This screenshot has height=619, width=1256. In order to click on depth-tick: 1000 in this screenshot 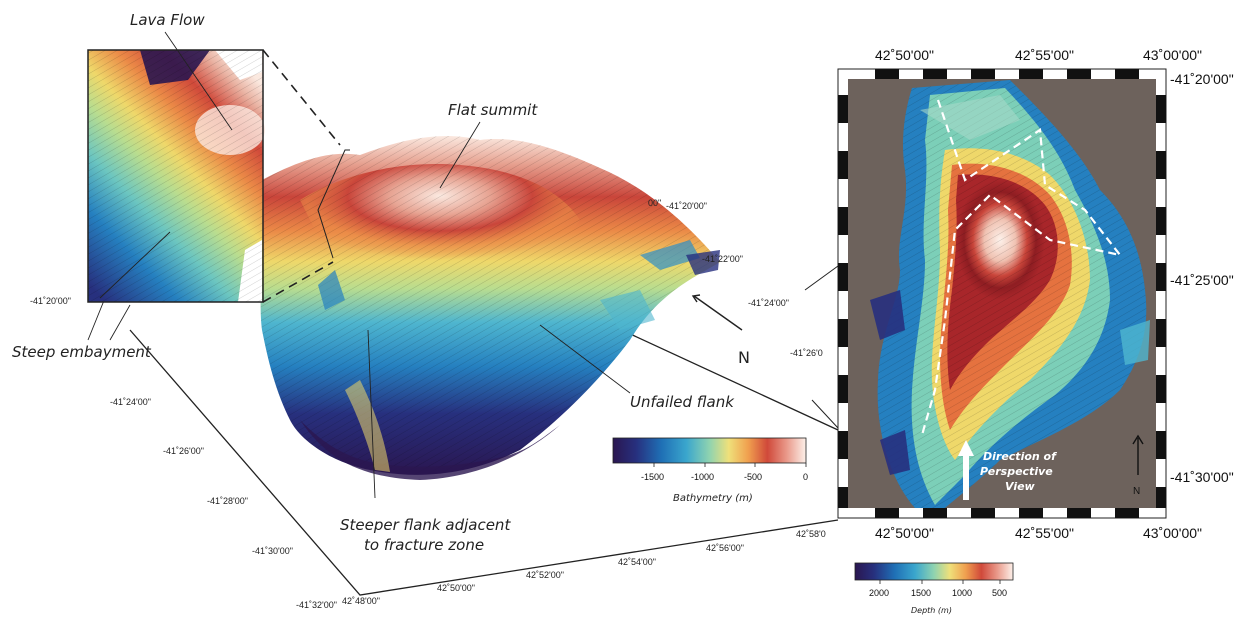, I will do `click(962, 593)`.